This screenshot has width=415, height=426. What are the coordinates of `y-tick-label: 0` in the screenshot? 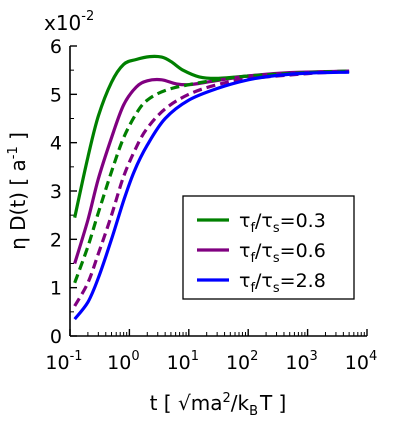 It's located at (56, 337).